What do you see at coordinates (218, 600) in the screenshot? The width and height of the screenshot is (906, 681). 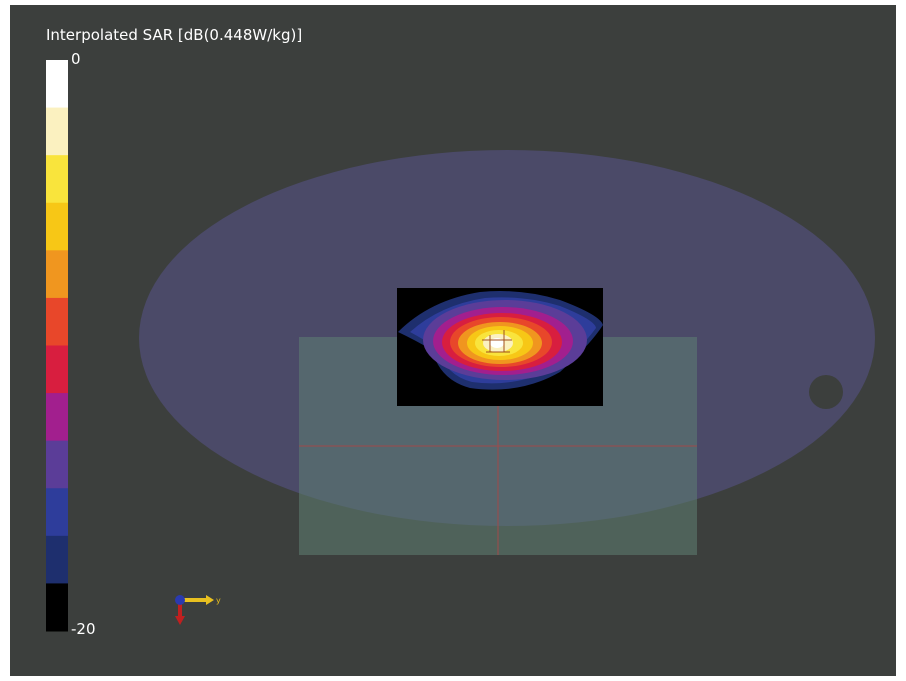 I see `axis-label: y` at bounding box center [218, 600].